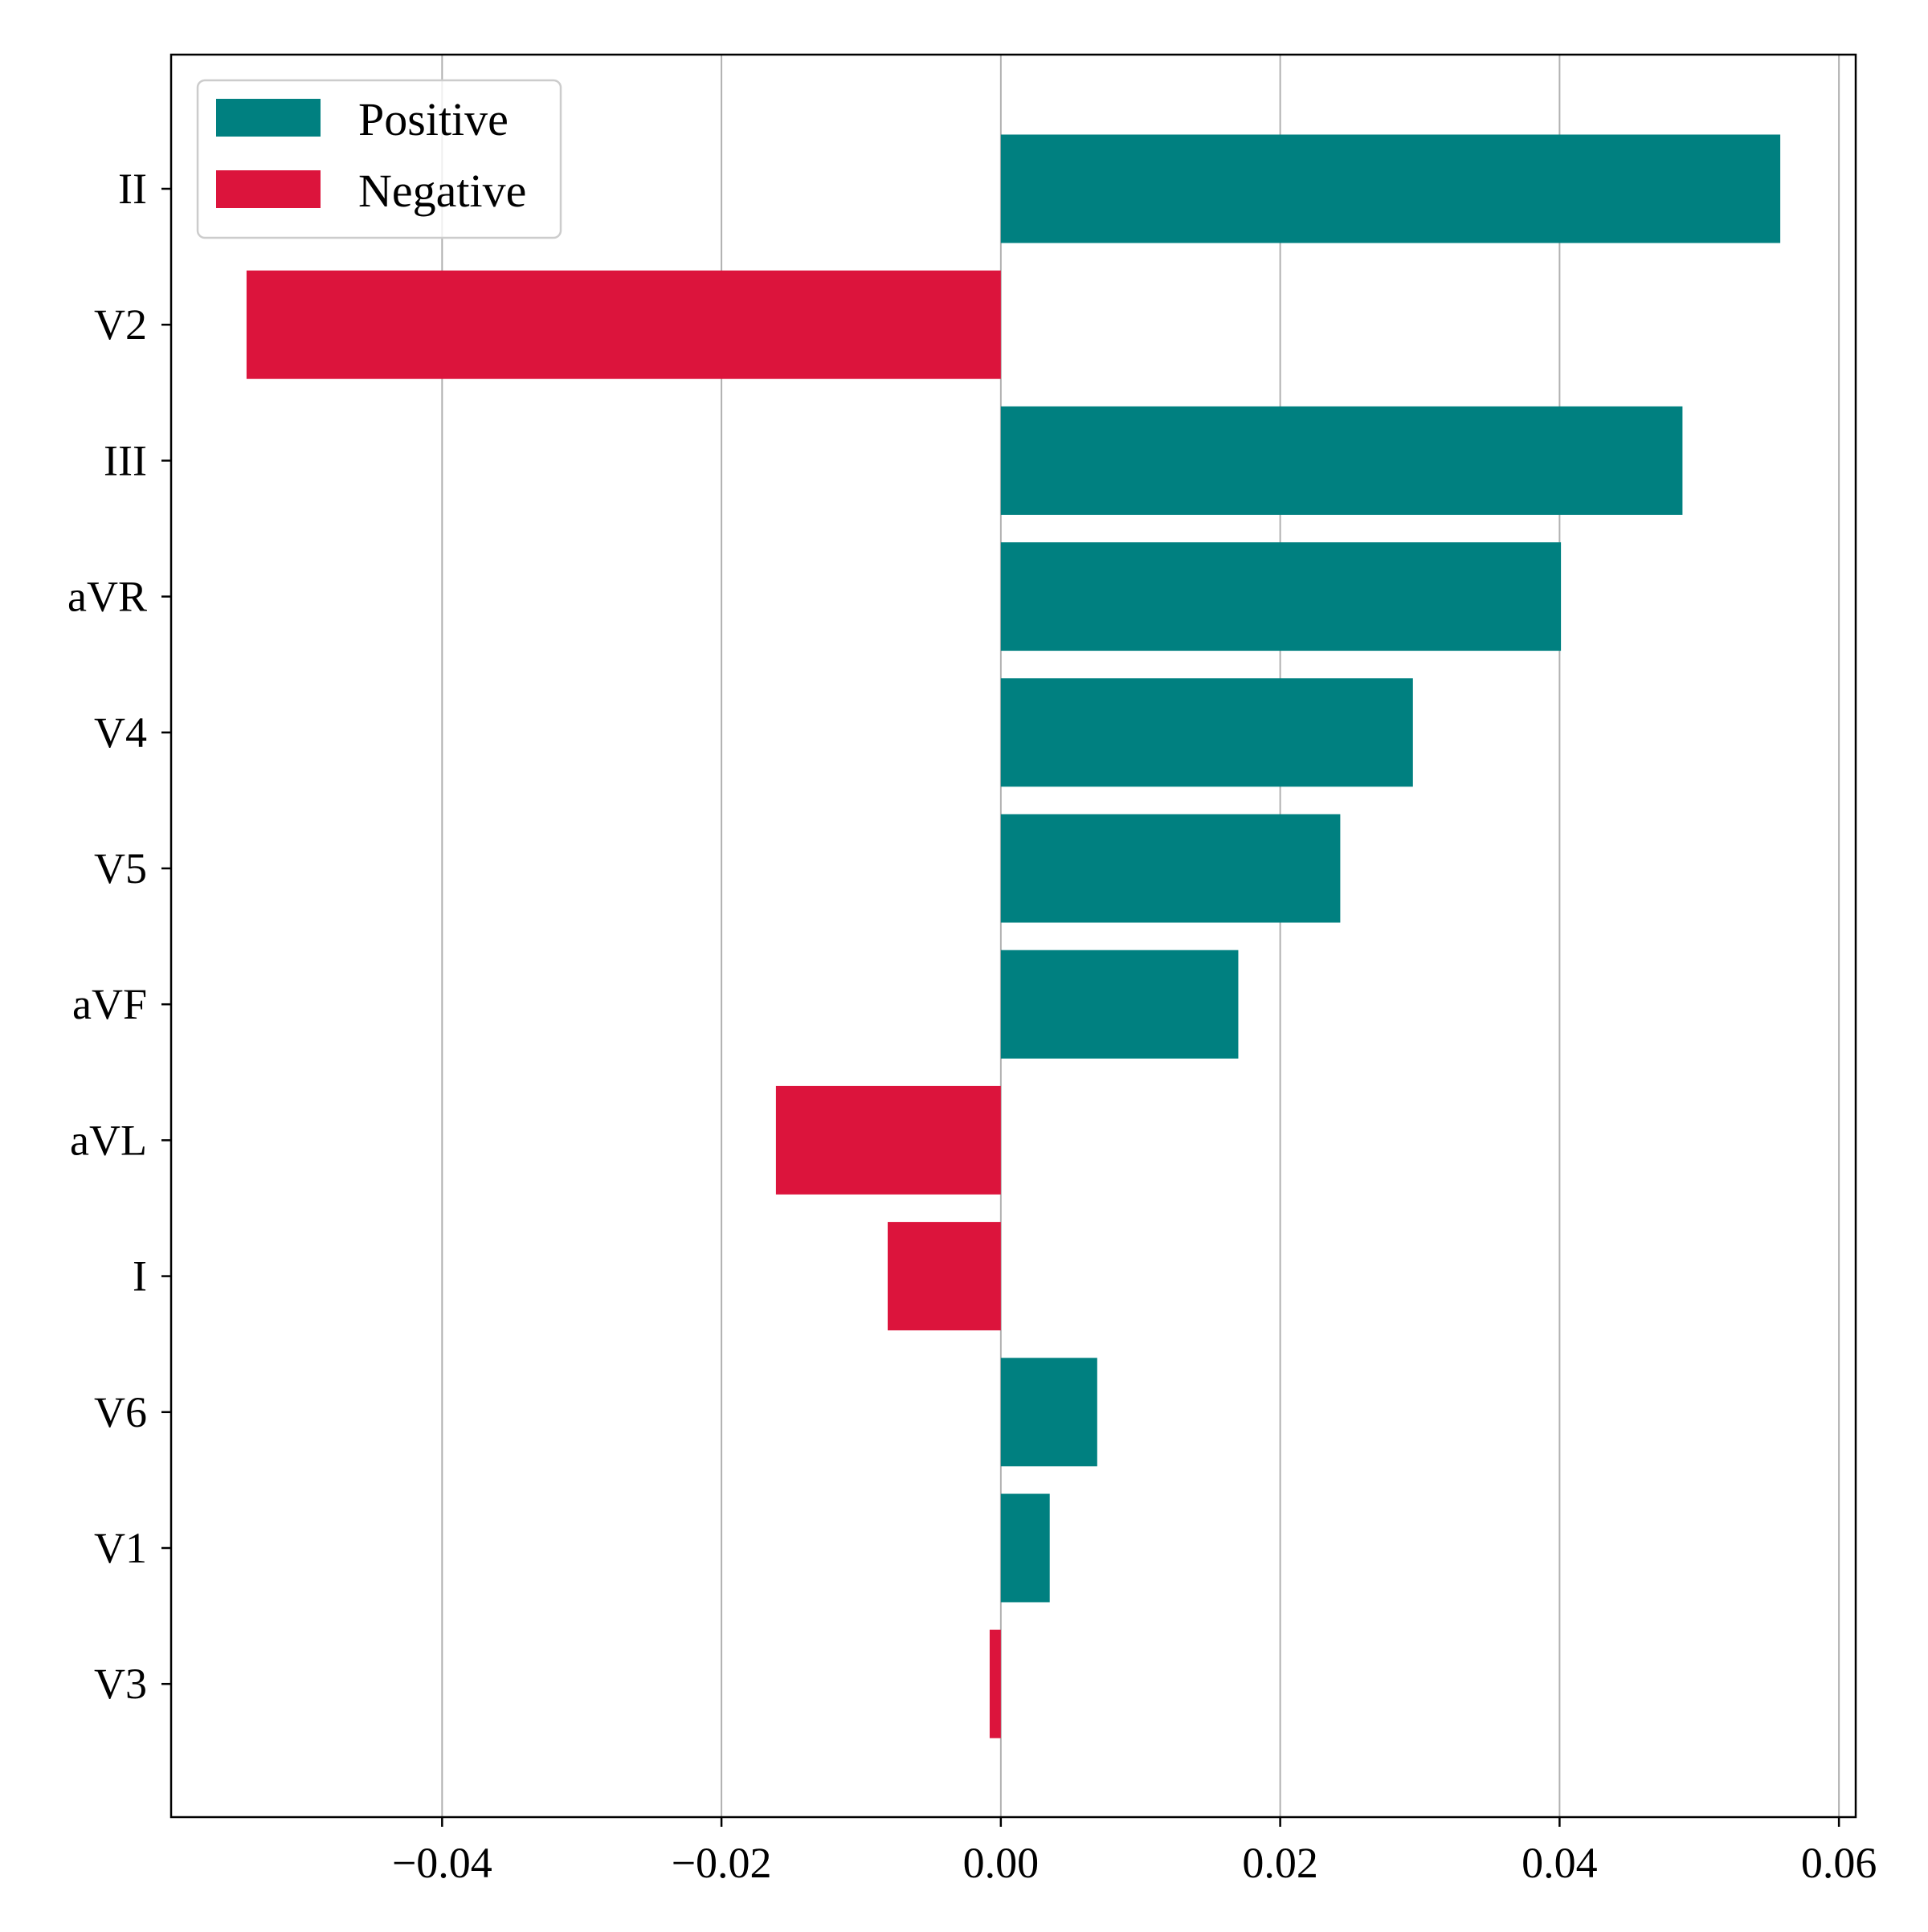 The width and height of the screenshot is (1928, 1932). Describe the element at coordinates (995, 1684) in the screenshot. I see `bar-v3` at that location.